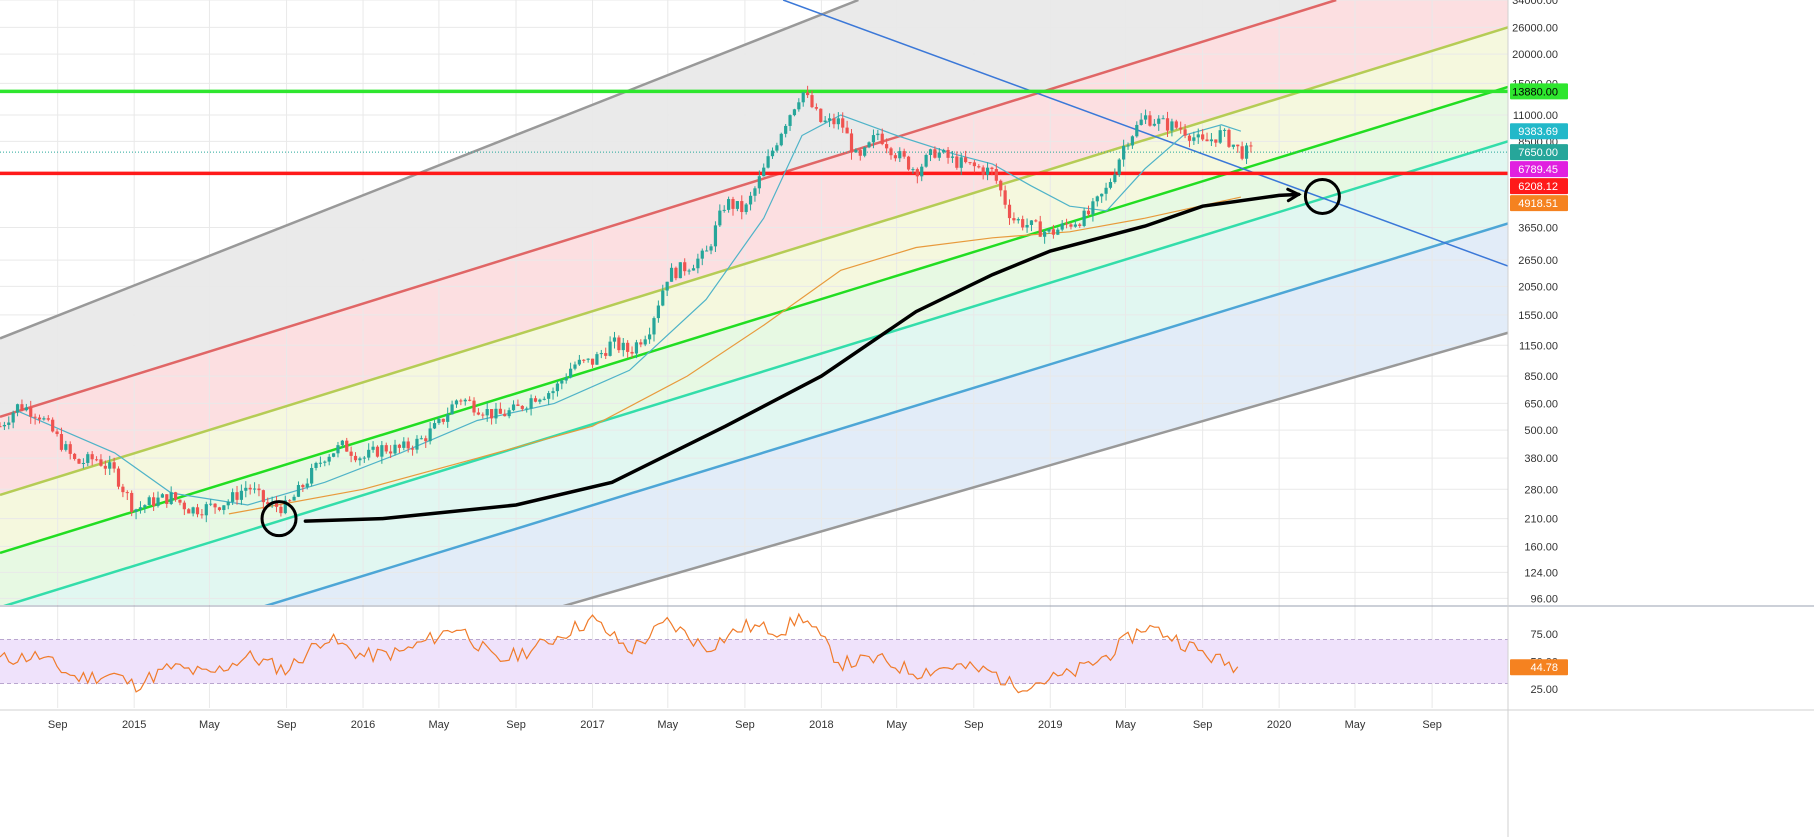 Image resolution: width=1814 pixels, height=837 pixels. What do you see at coordinates (821, 725) in the screenshot?
I see `time-tick-label: 2018` at bounding box center [821, 725].